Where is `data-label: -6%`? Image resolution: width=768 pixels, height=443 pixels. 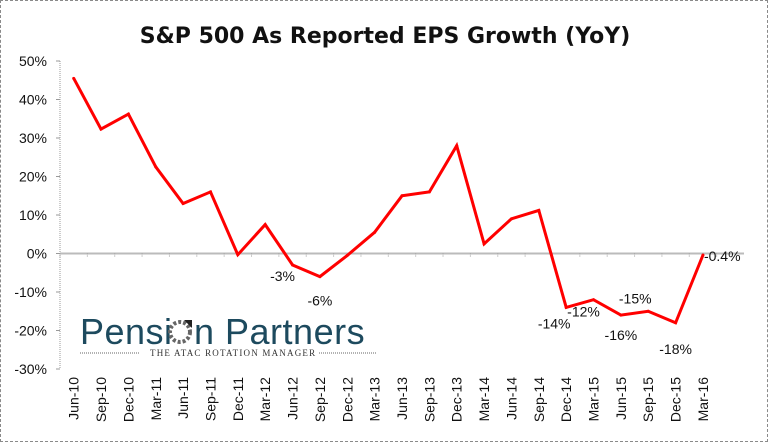 data-label: -6% is located at coordinates (319, 301).